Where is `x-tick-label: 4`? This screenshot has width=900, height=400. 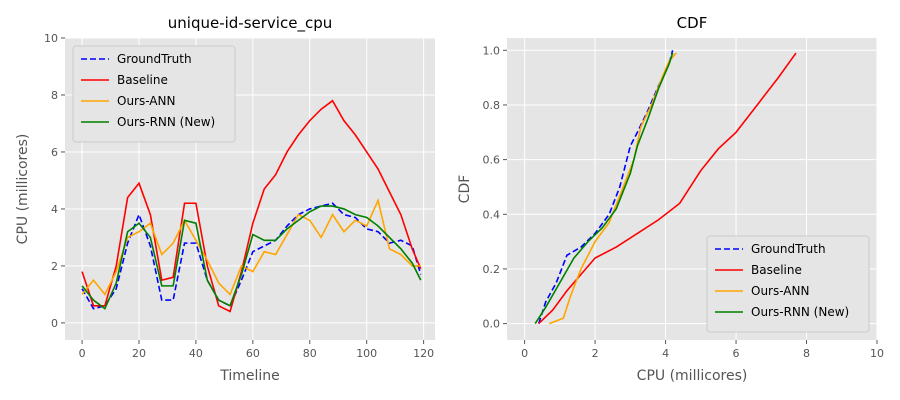
x-tick-label: 4 is located at coordinates (665, 353).